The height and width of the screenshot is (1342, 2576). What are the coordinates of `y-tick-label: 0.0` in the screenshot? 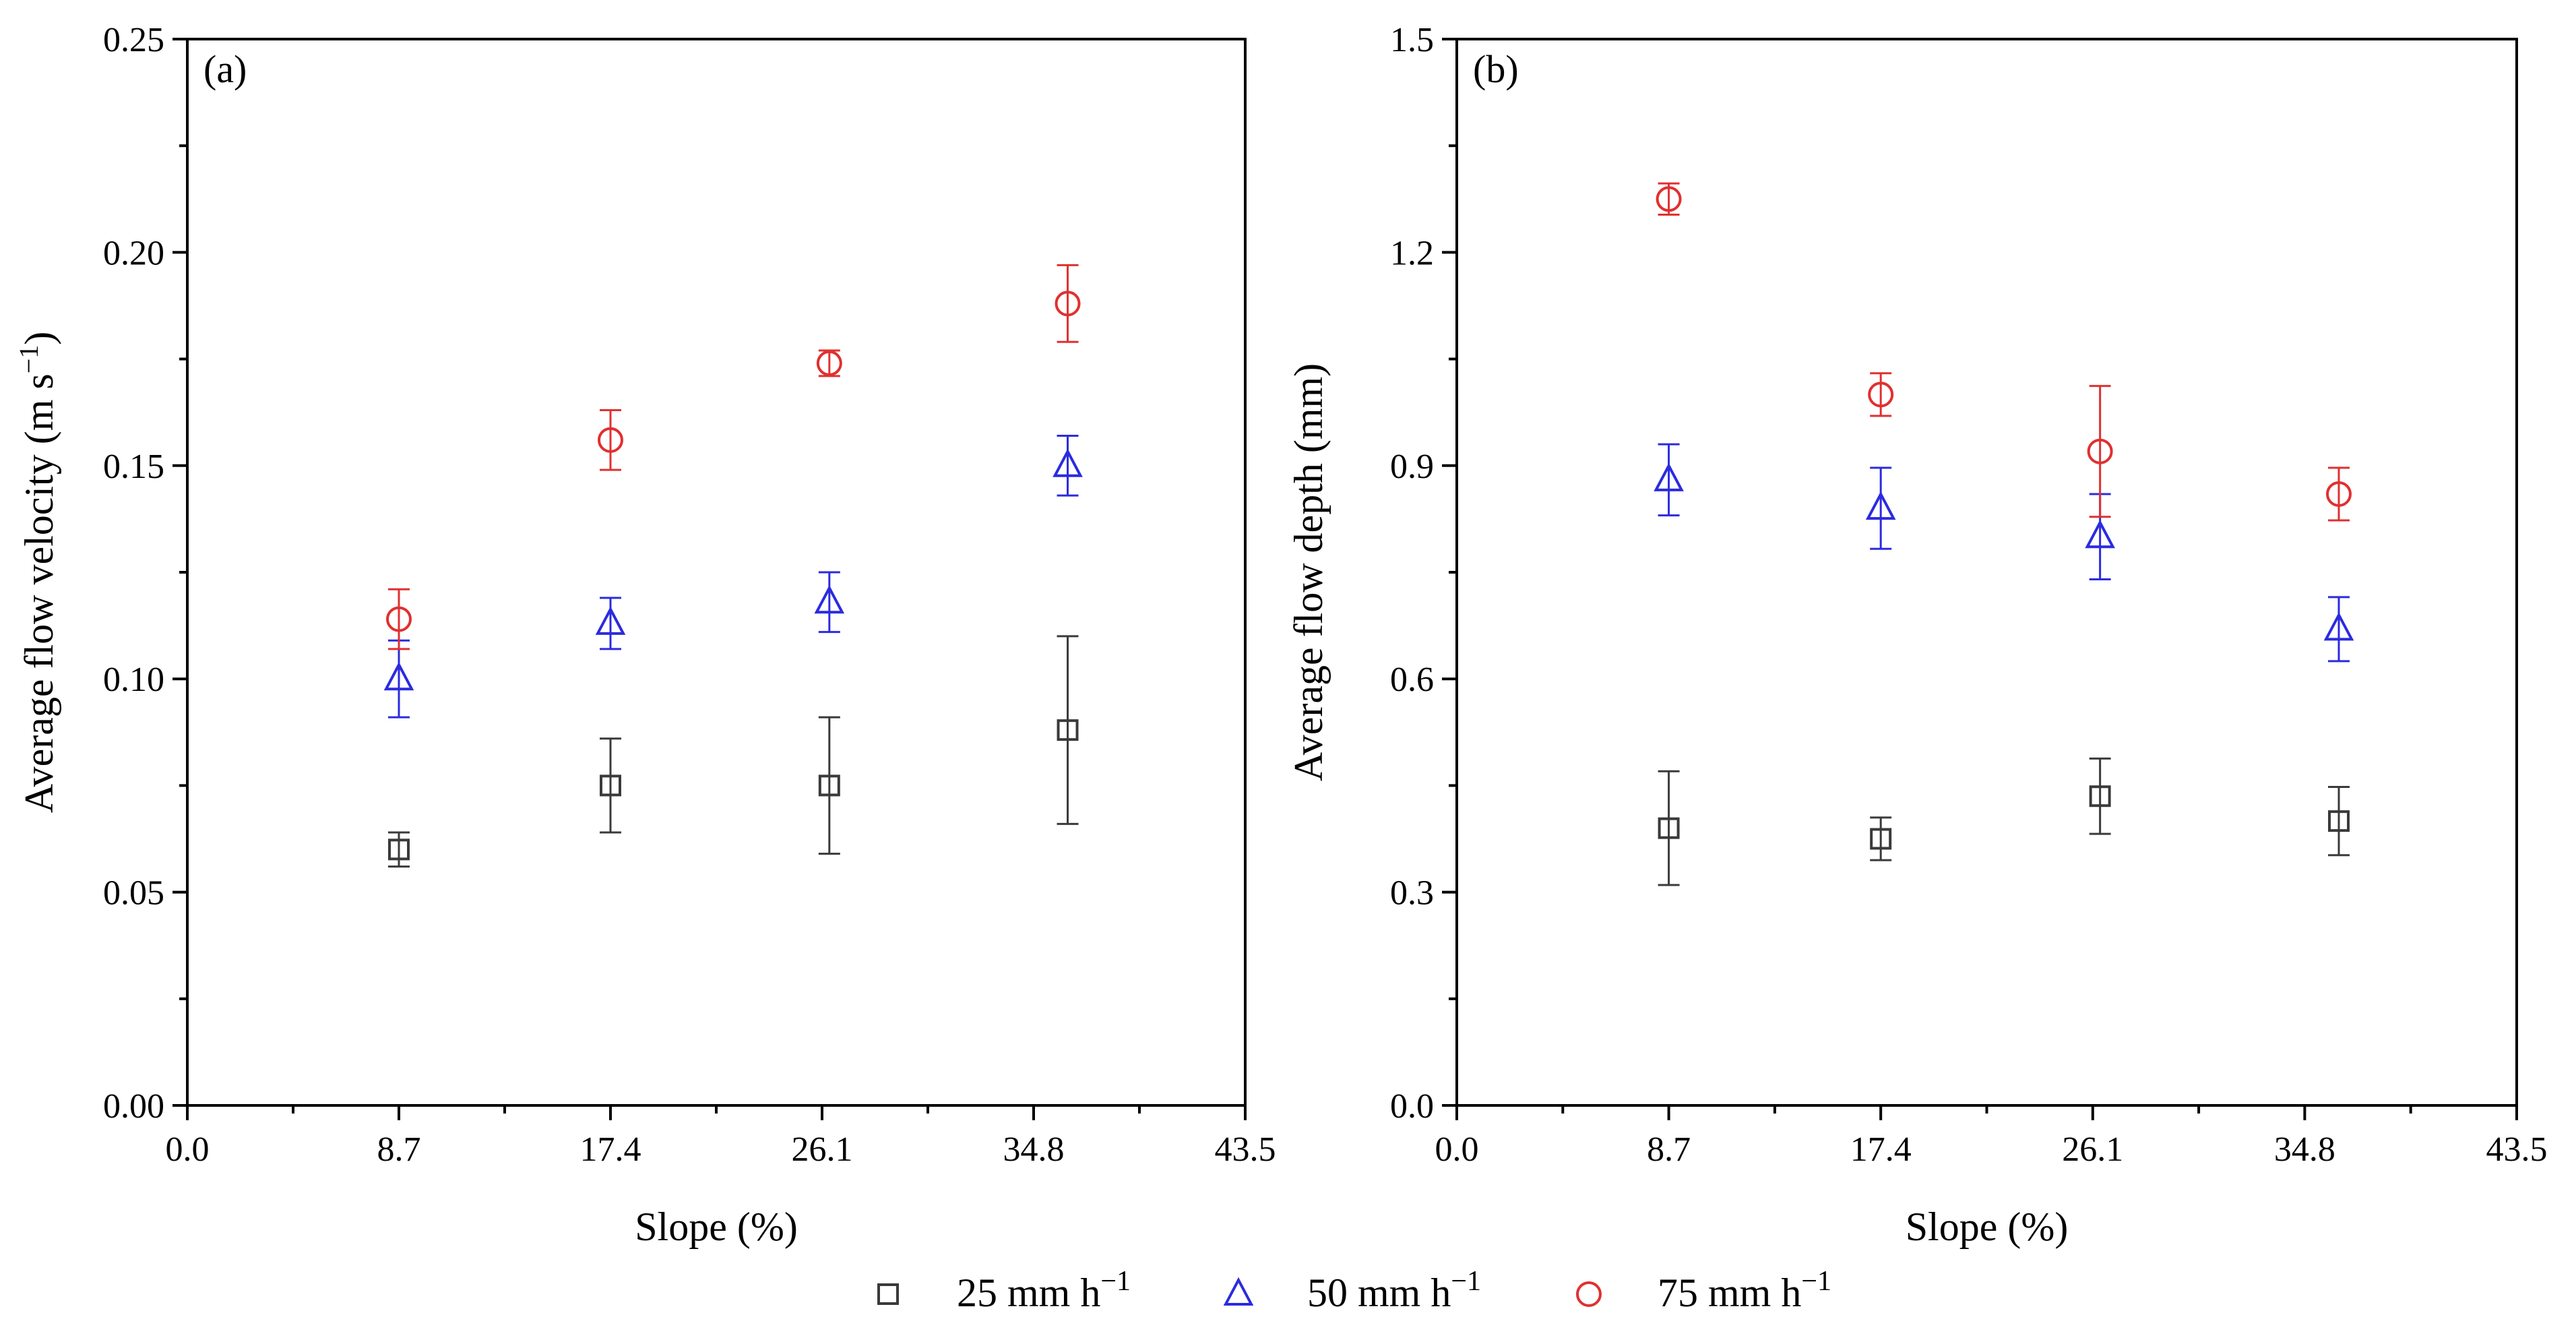 It's located at (1412, 1107).